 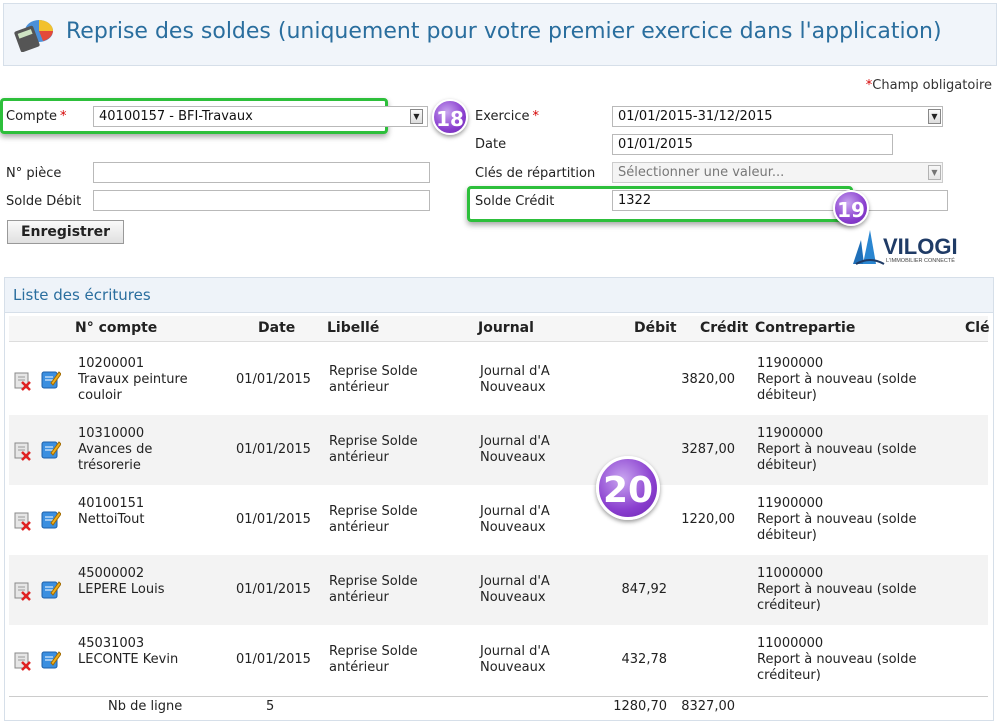 I want to click on exercice-label: Exercice *, so click(x=507, y=116).